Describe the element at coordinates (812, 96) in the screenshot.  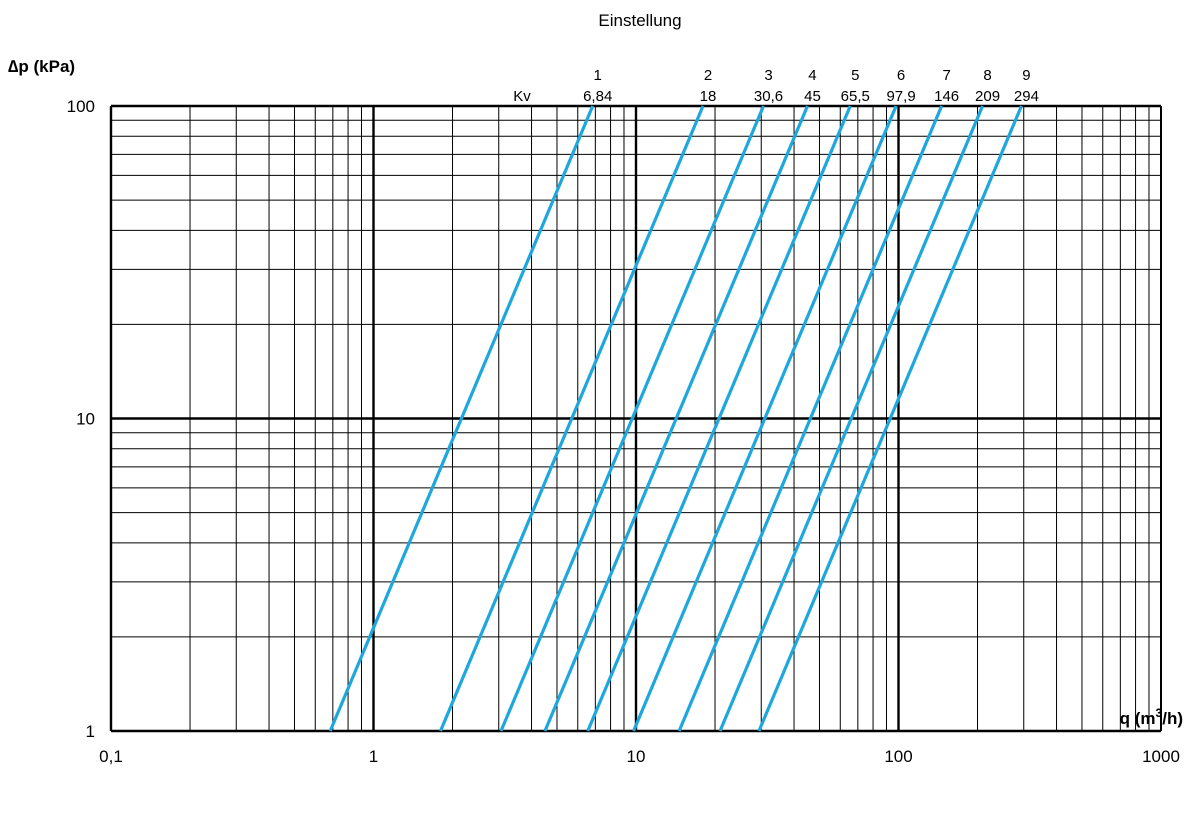
I see `kv-value-label-4: 45` at that location.